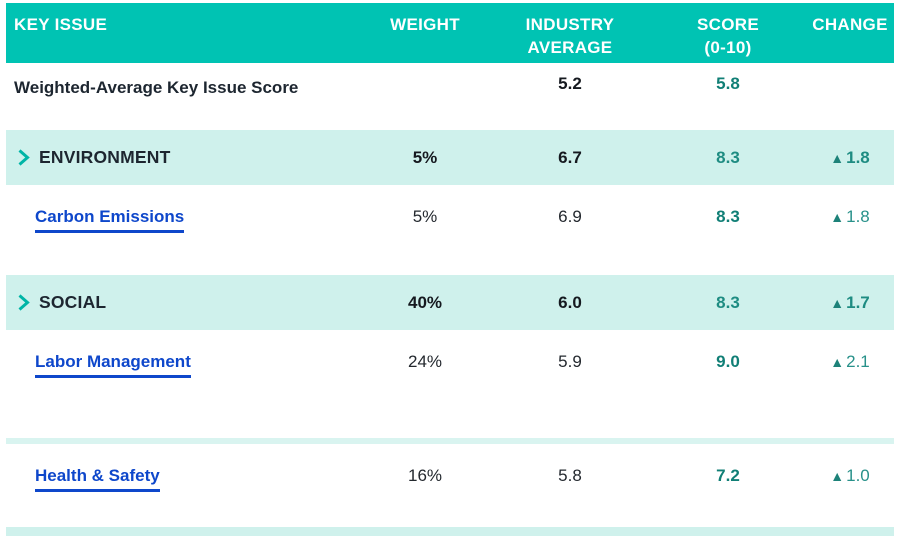 This screenshot has height=539, width=902. I want to click on change-cell: ▲ 1.0, so click(850, 485).